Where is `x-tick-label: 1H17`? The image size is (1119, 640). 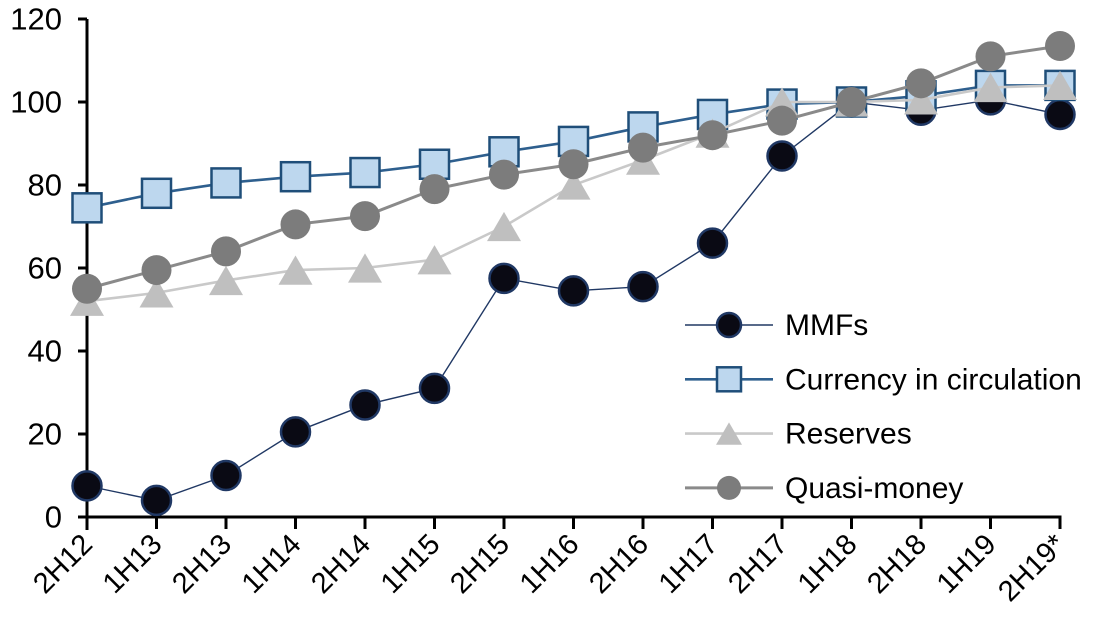 x-tick-label: 1H17 is located at coordinates (689, 564).